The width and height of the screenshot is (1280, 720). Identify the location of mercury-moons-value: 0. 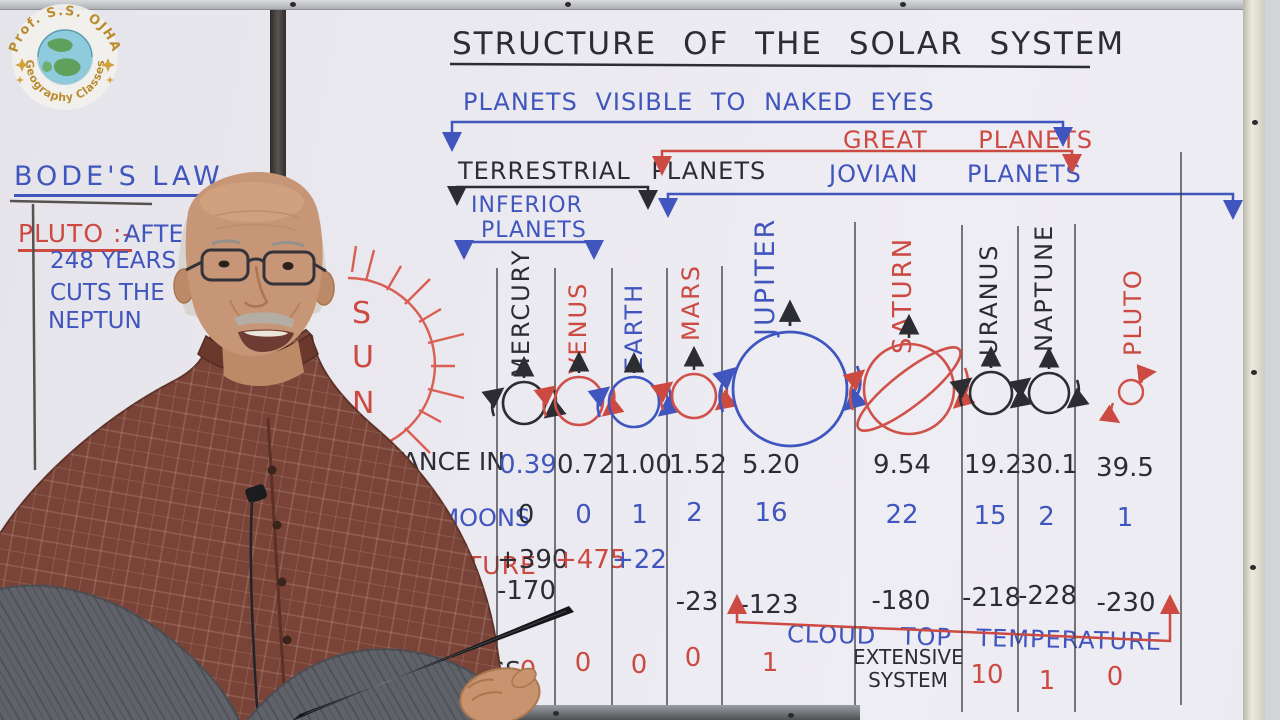
(526, 515).